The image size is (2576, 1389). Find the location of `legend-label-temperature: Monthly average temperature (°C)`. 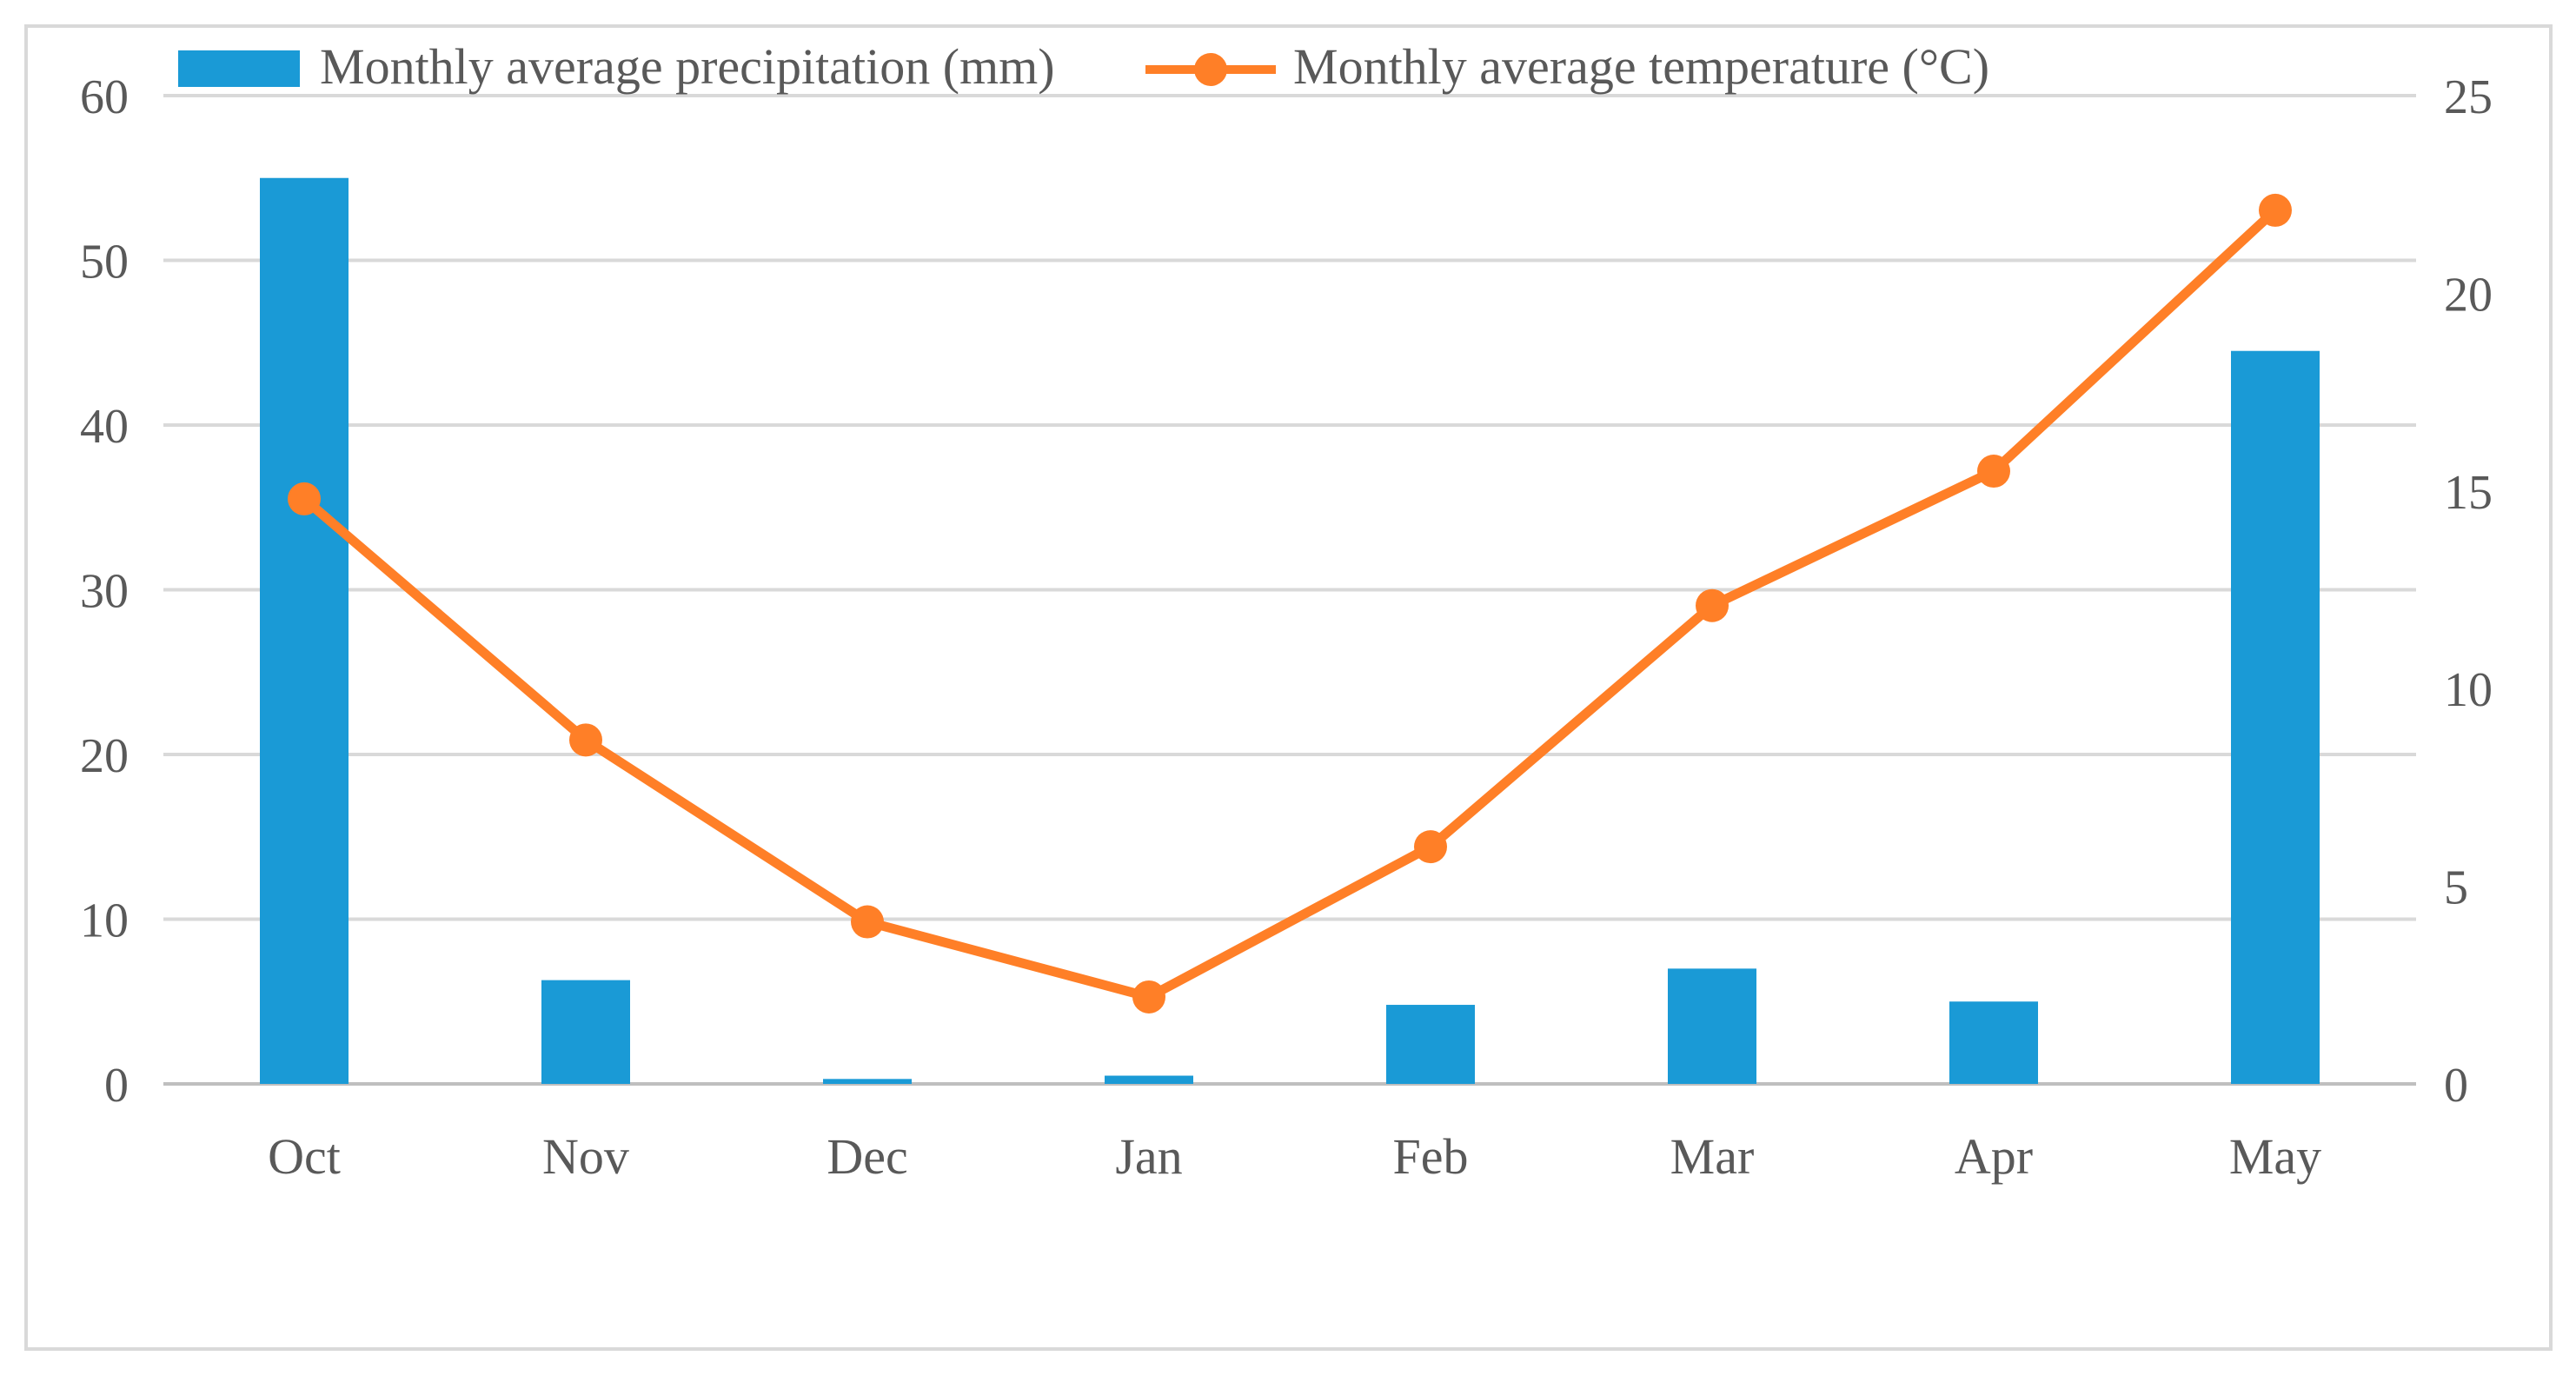

legend-label-temperature: Monthly average temperature (°C) is located at coordinates (1641, 66).